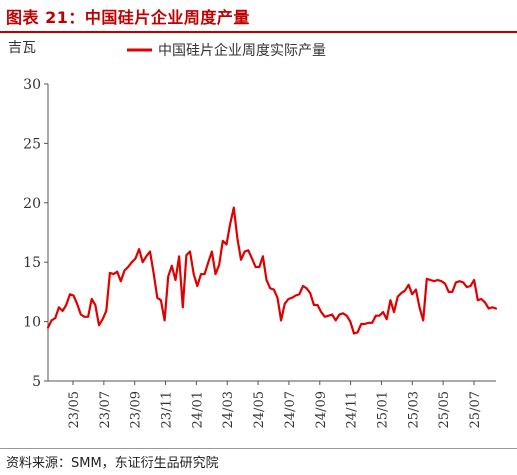 Image resolution: width=517 pixels, height=475 pixels. I want to click on legend-label: 中国硅片企业周度实际产量, so click(242, 50).